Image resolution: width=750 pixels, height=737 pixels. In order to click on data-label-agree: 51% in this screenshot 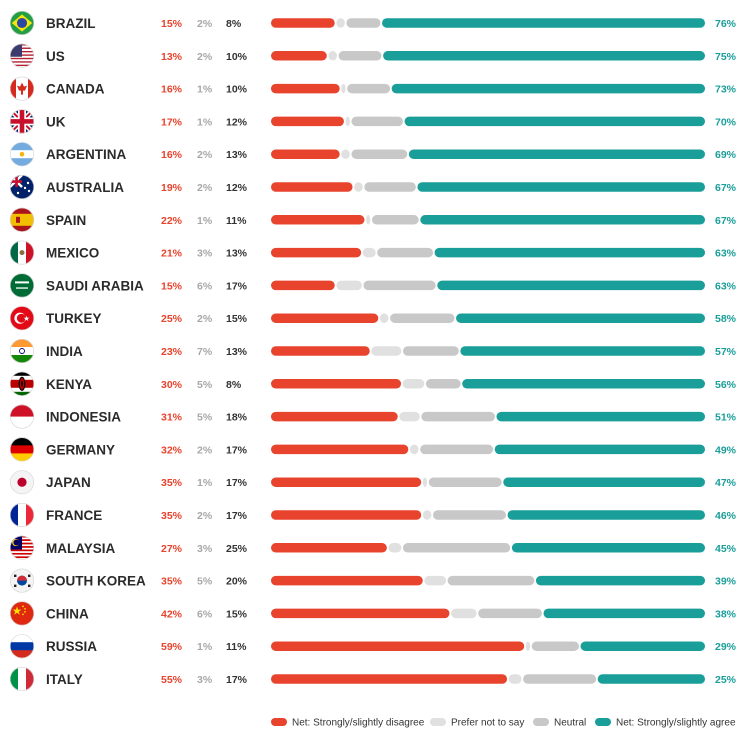, I will do `click(726, 418)`.